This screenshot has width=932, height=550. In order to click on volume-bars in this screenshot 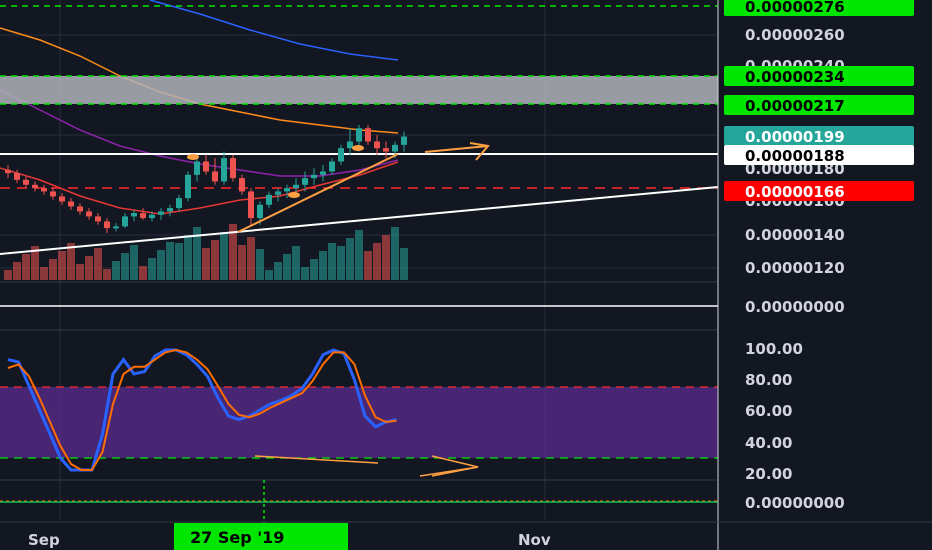, I will do `click(206, 252)`.